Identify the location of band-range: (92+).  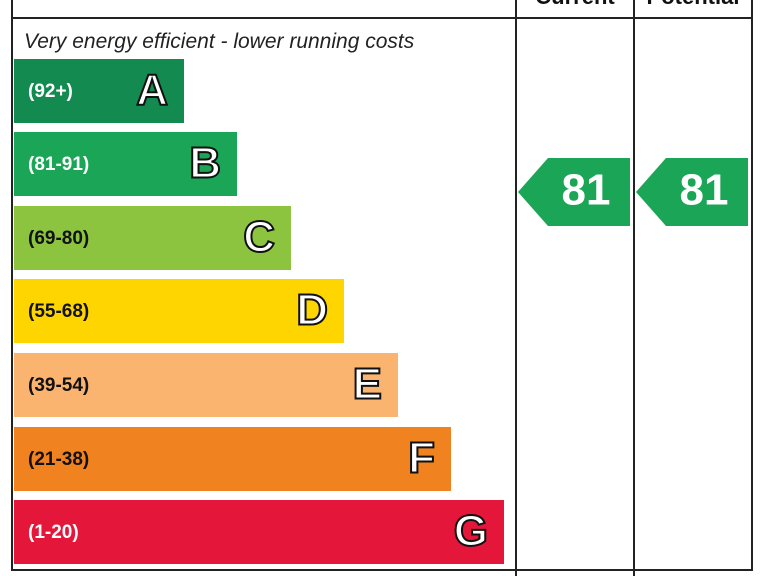
(50, 91).